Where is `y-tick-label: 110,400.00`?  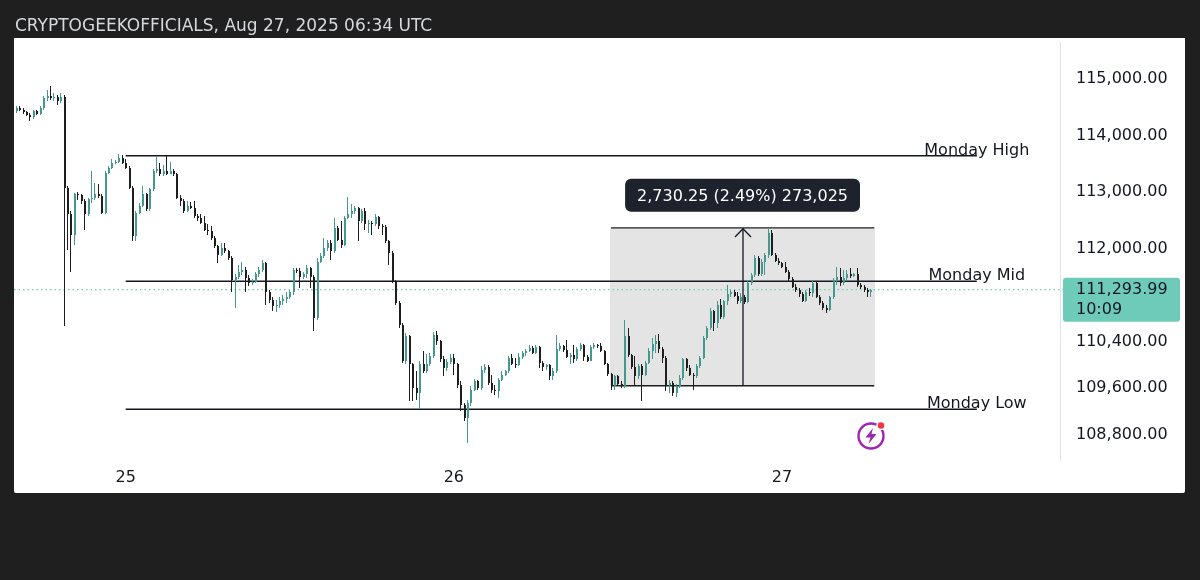
y-tick-label: 110,400.00 is located at coordinates (1122, 340).